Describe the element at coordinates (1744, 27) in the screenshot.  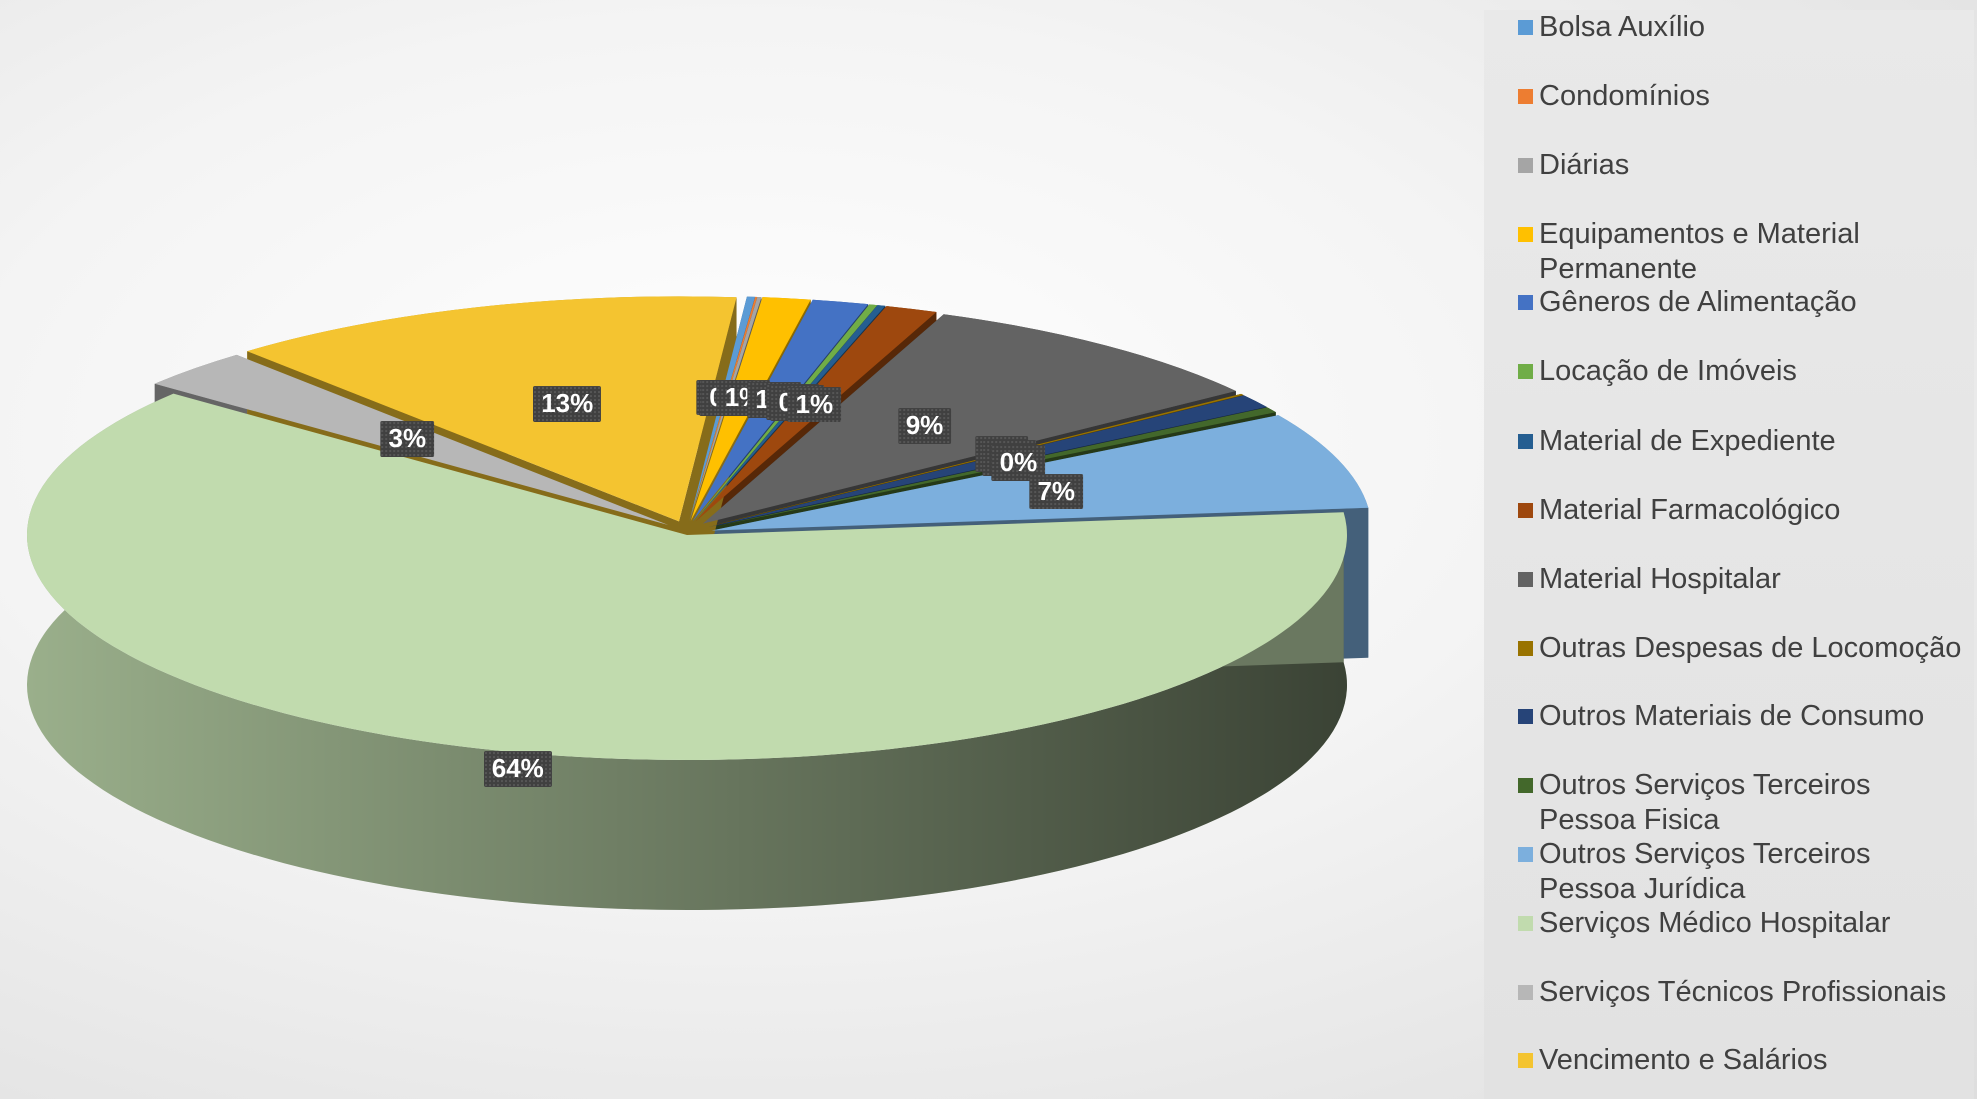
I see `legend-entry: Bolsa Auxílio` at that location.